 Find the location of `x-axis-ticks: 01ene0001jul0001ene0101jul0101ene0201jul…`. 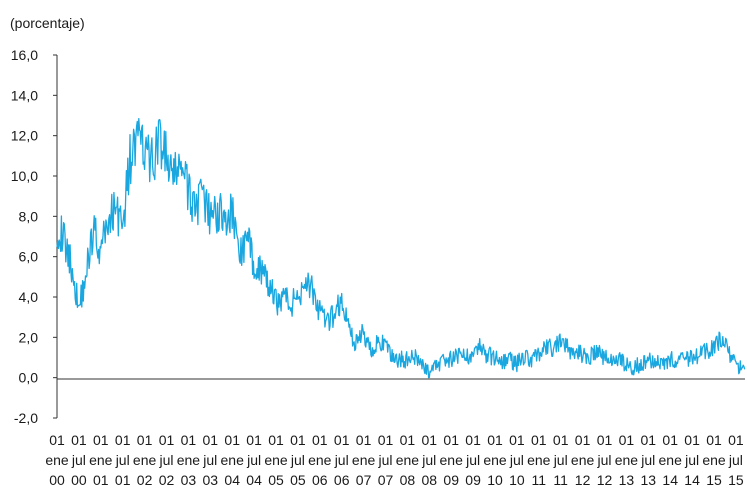

x-axis-ticks: 01ene0001jul0001ene0101jul0101ene0201jul… is located at coordinates (394, 460).